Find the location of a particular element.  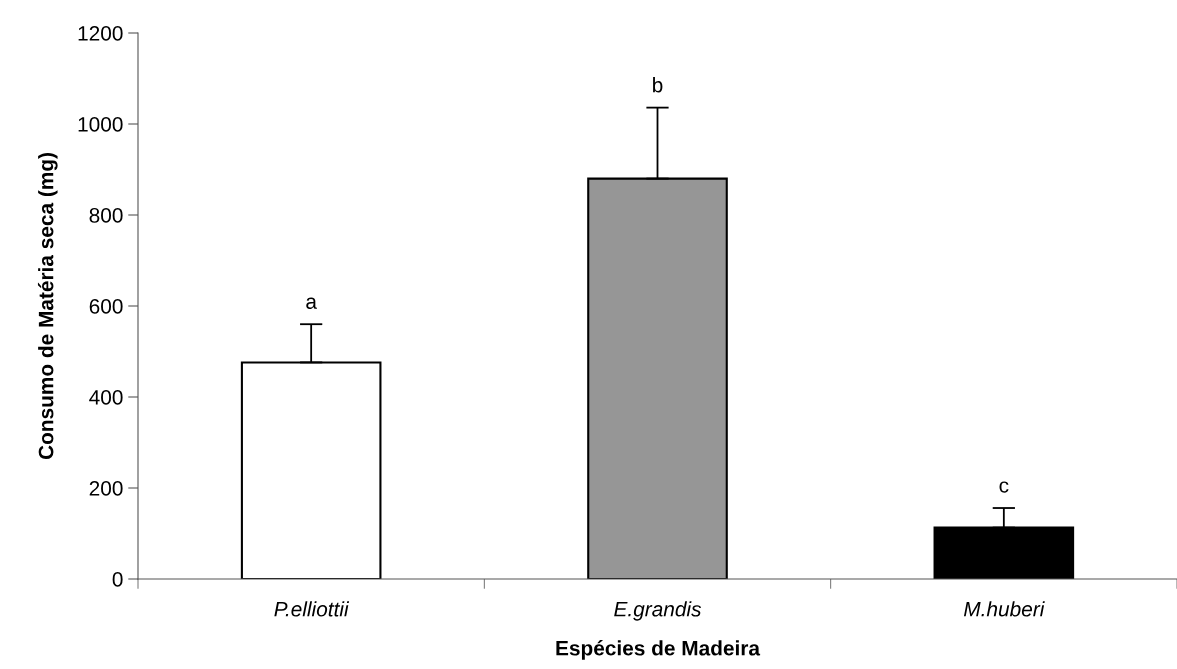

x-tick-label: M.huberi is located at coordinates (1004, 609).